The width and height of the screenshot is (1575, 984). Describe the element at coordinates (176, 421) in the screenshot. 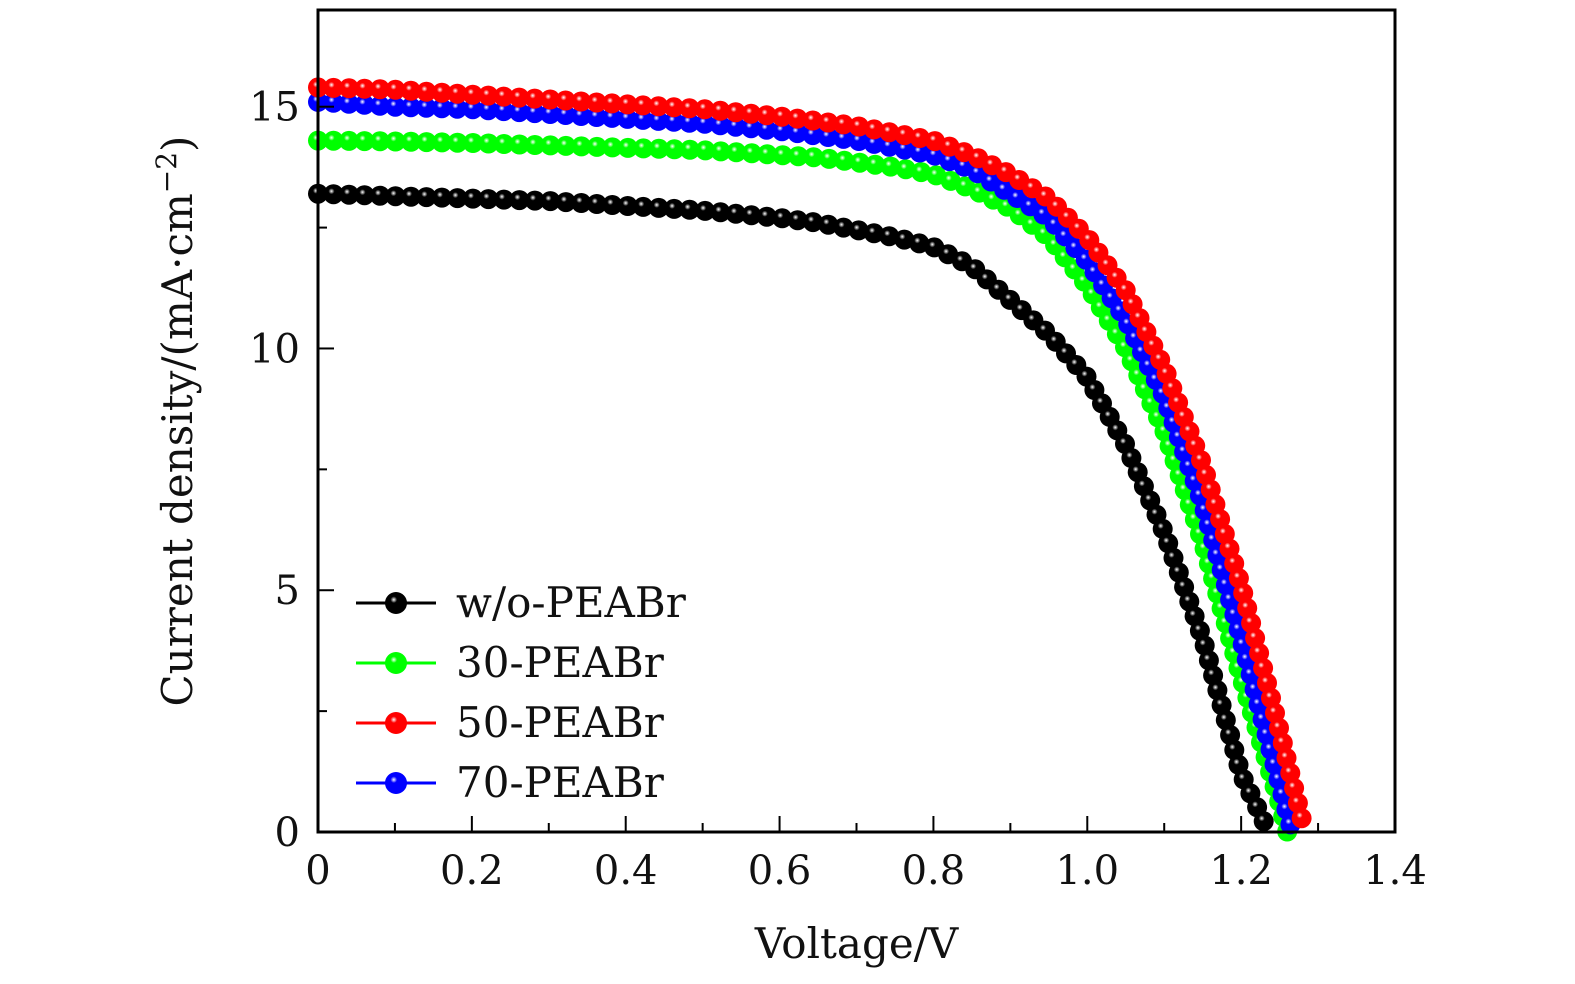

I see `y-axis-title: Current density/(mA·cm−2)` at that location.